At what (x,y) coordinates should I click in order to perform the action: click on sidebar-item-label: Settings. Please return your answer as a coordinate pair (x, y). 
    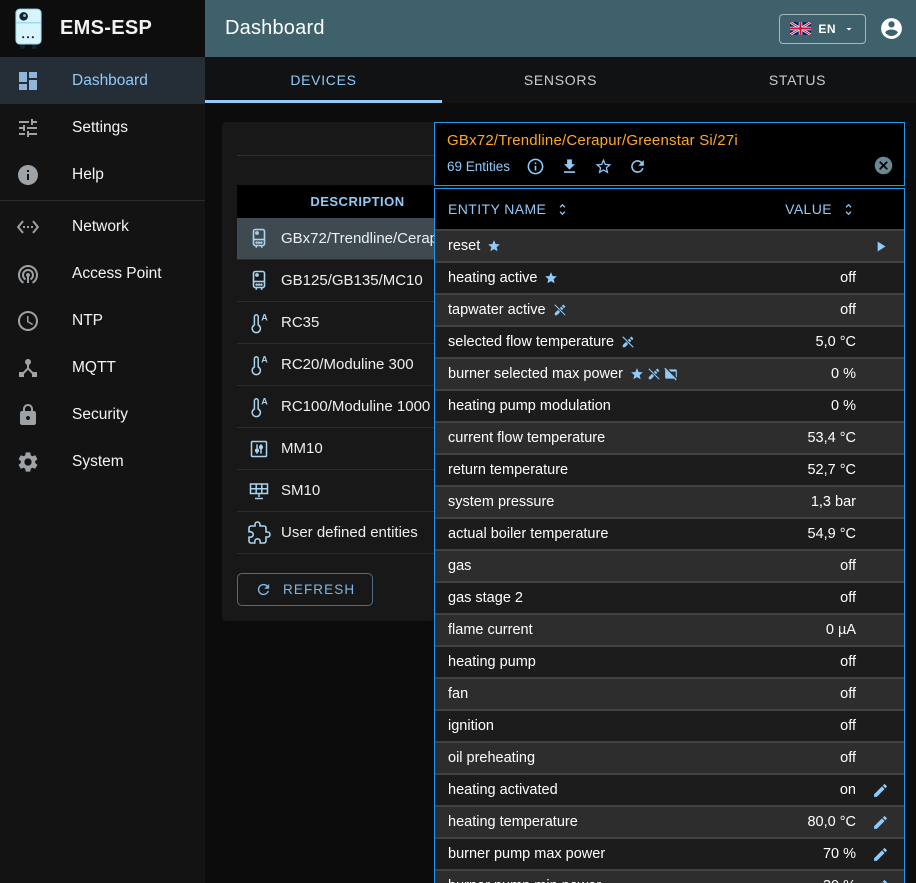
    Looking at the image, I should click on (100, 127).